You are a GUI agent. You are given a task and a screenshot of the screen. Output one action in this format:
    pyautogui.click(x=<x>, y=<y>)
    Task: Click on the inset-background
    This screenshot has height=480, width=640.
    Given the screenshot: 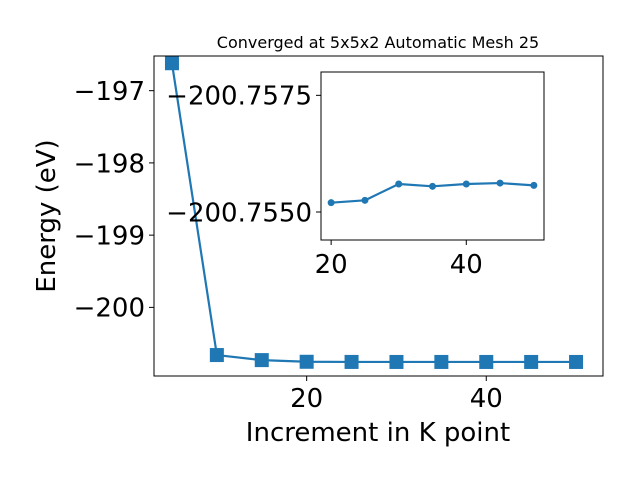 What is the action you would take?
    pyautogui.click(x=432, y=156)
    